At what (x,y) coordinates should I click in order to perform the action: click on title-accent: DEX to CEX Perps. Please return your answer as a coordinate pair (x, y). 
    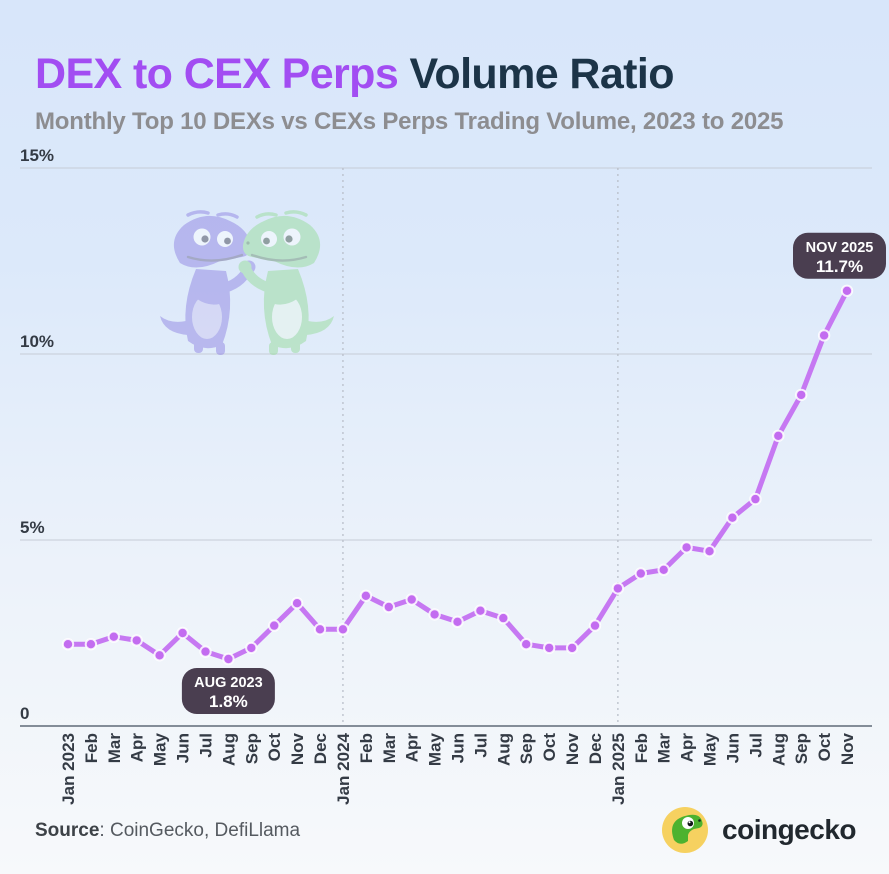
    Looking at the image, I should click on (217, 74).